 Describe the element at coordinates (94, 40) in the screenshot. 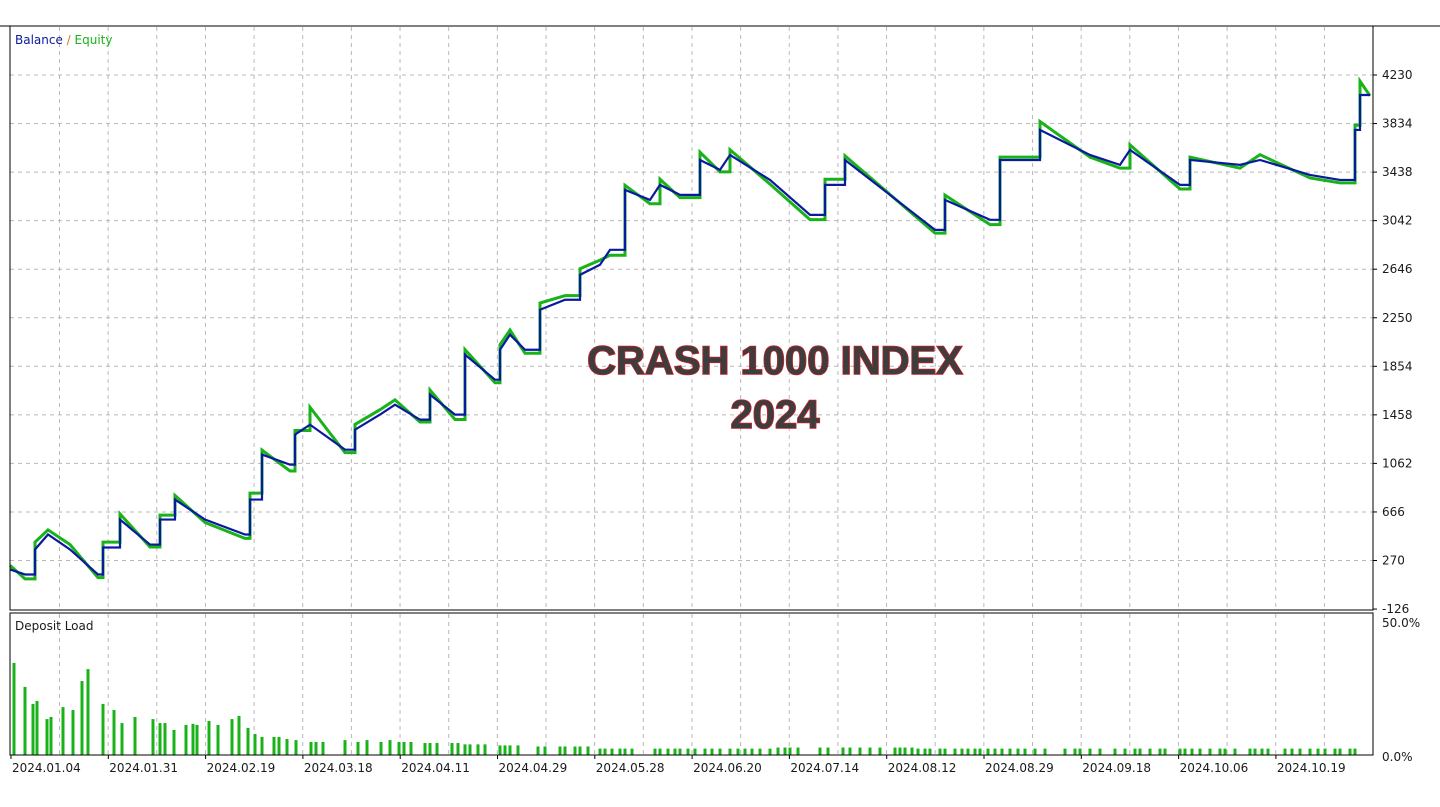

I see `legend-equity: Equity` at that location.